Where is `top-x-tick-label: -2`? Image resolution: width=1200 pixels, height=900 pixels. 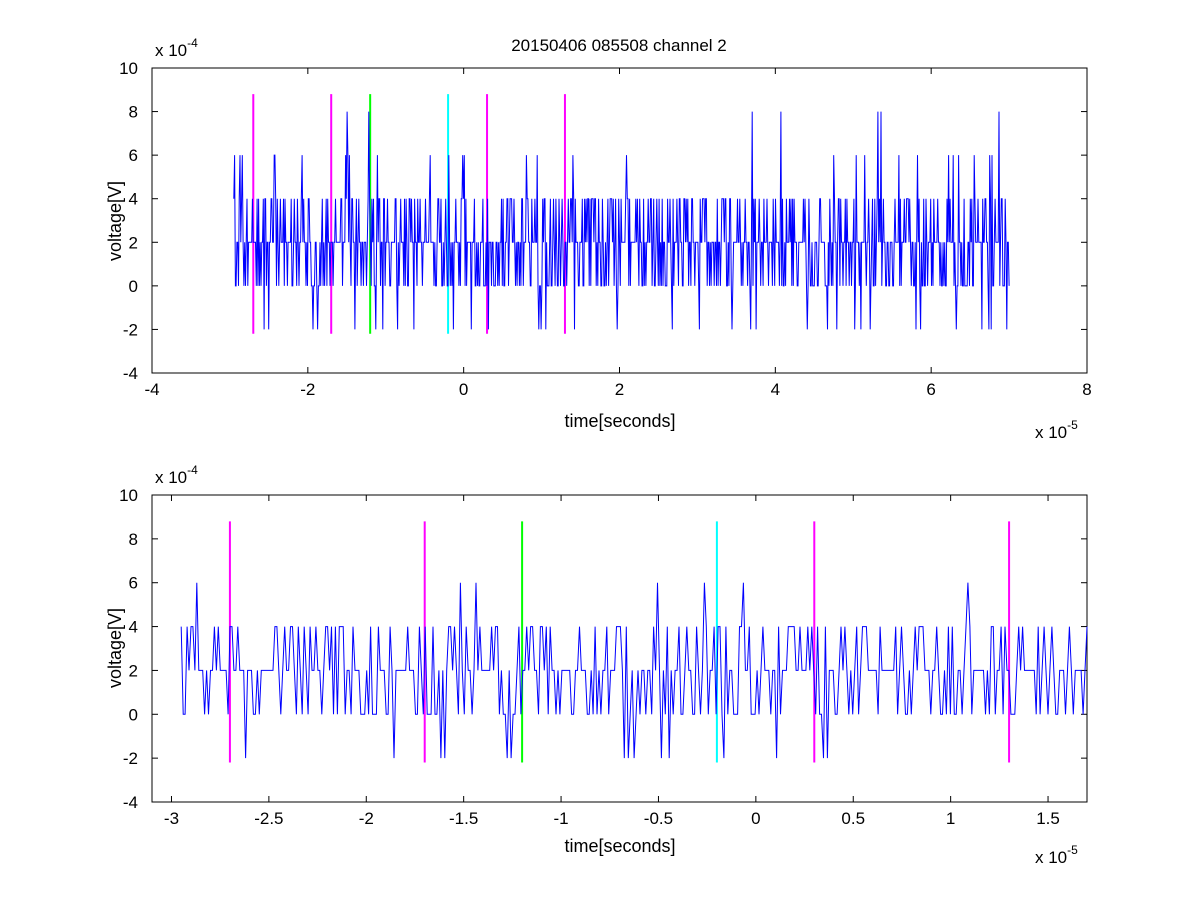
top-x-tick-label: -2 is located at coordinates (307, 389).